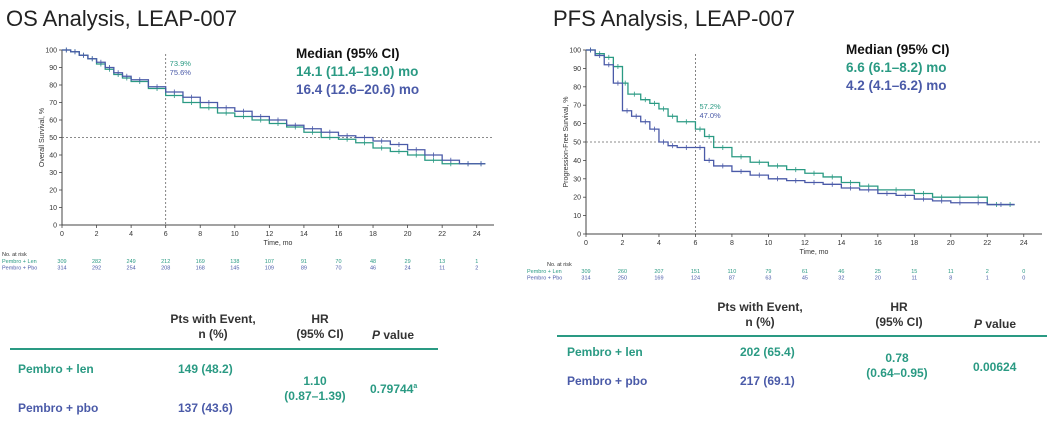  Describe the element at coordinates (899, 307) in the screenshot. I see `pfs-hr-header-line1: HR` at that location.